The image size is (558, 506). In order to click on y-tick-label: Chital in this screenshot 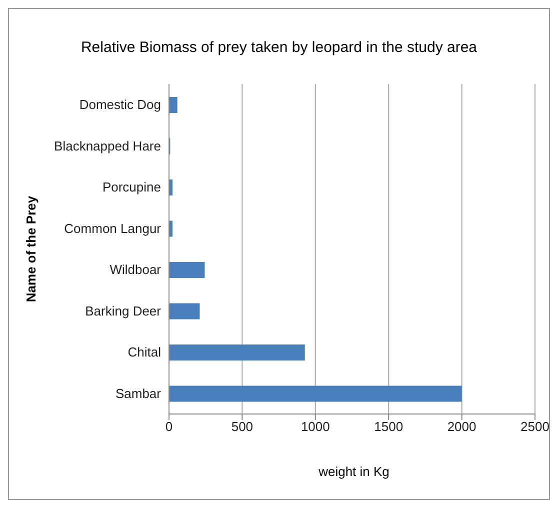, I will do `click(145, 352)`.